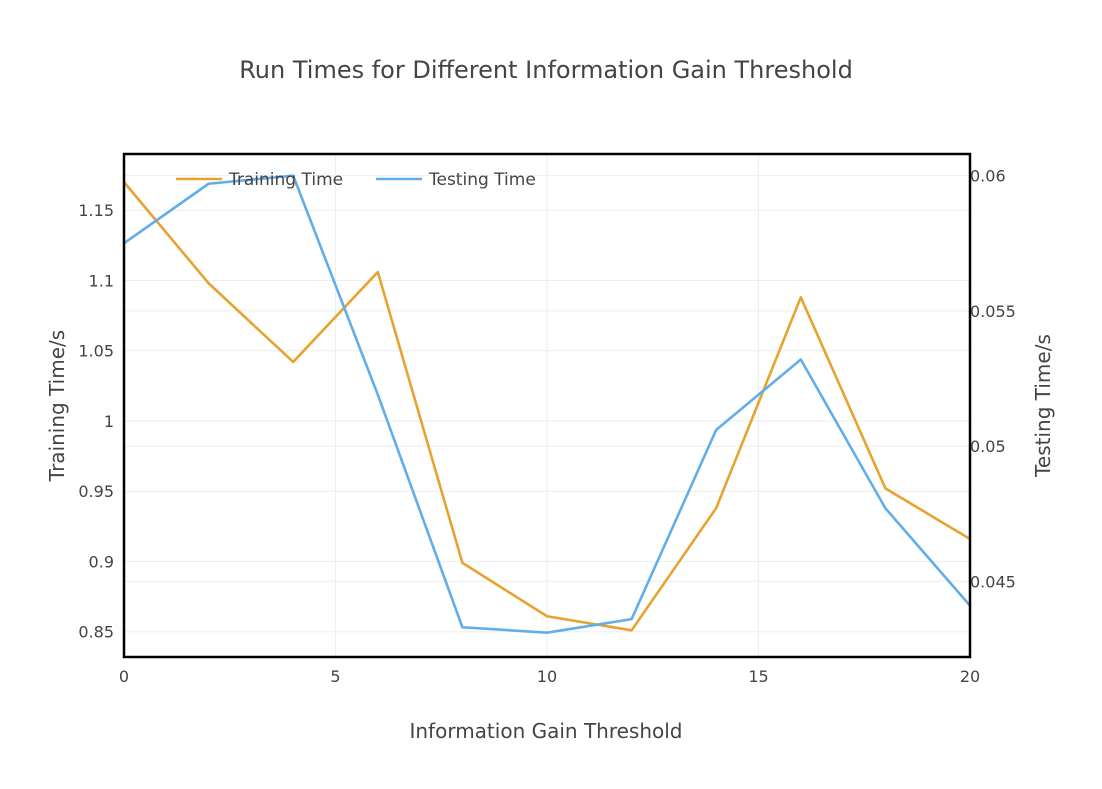  What do you see at coordinates (1043, 406) in the screenshot?
I see `y2-axis-title: Testing Time/s` at bounding box center [1043, 406].